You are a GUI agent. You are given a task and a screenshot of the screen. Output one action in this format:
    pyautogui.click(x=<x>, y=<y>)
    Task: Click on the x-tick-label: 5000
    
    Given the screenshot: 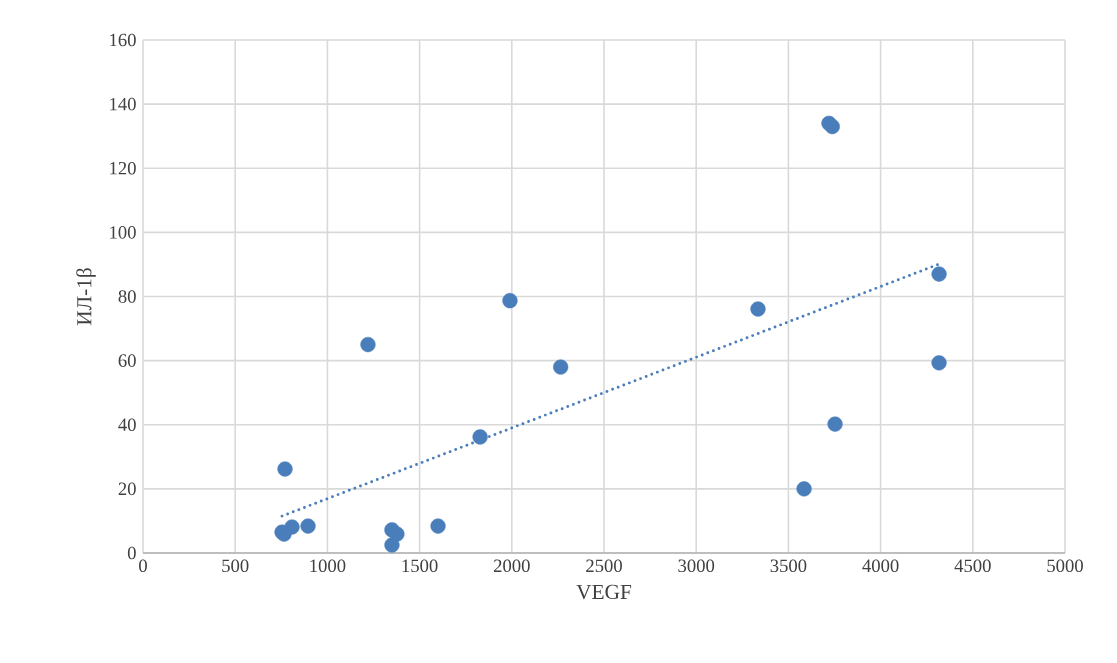 What is the action you would take?
    pyautogui.click(x=1065, y=566)
    